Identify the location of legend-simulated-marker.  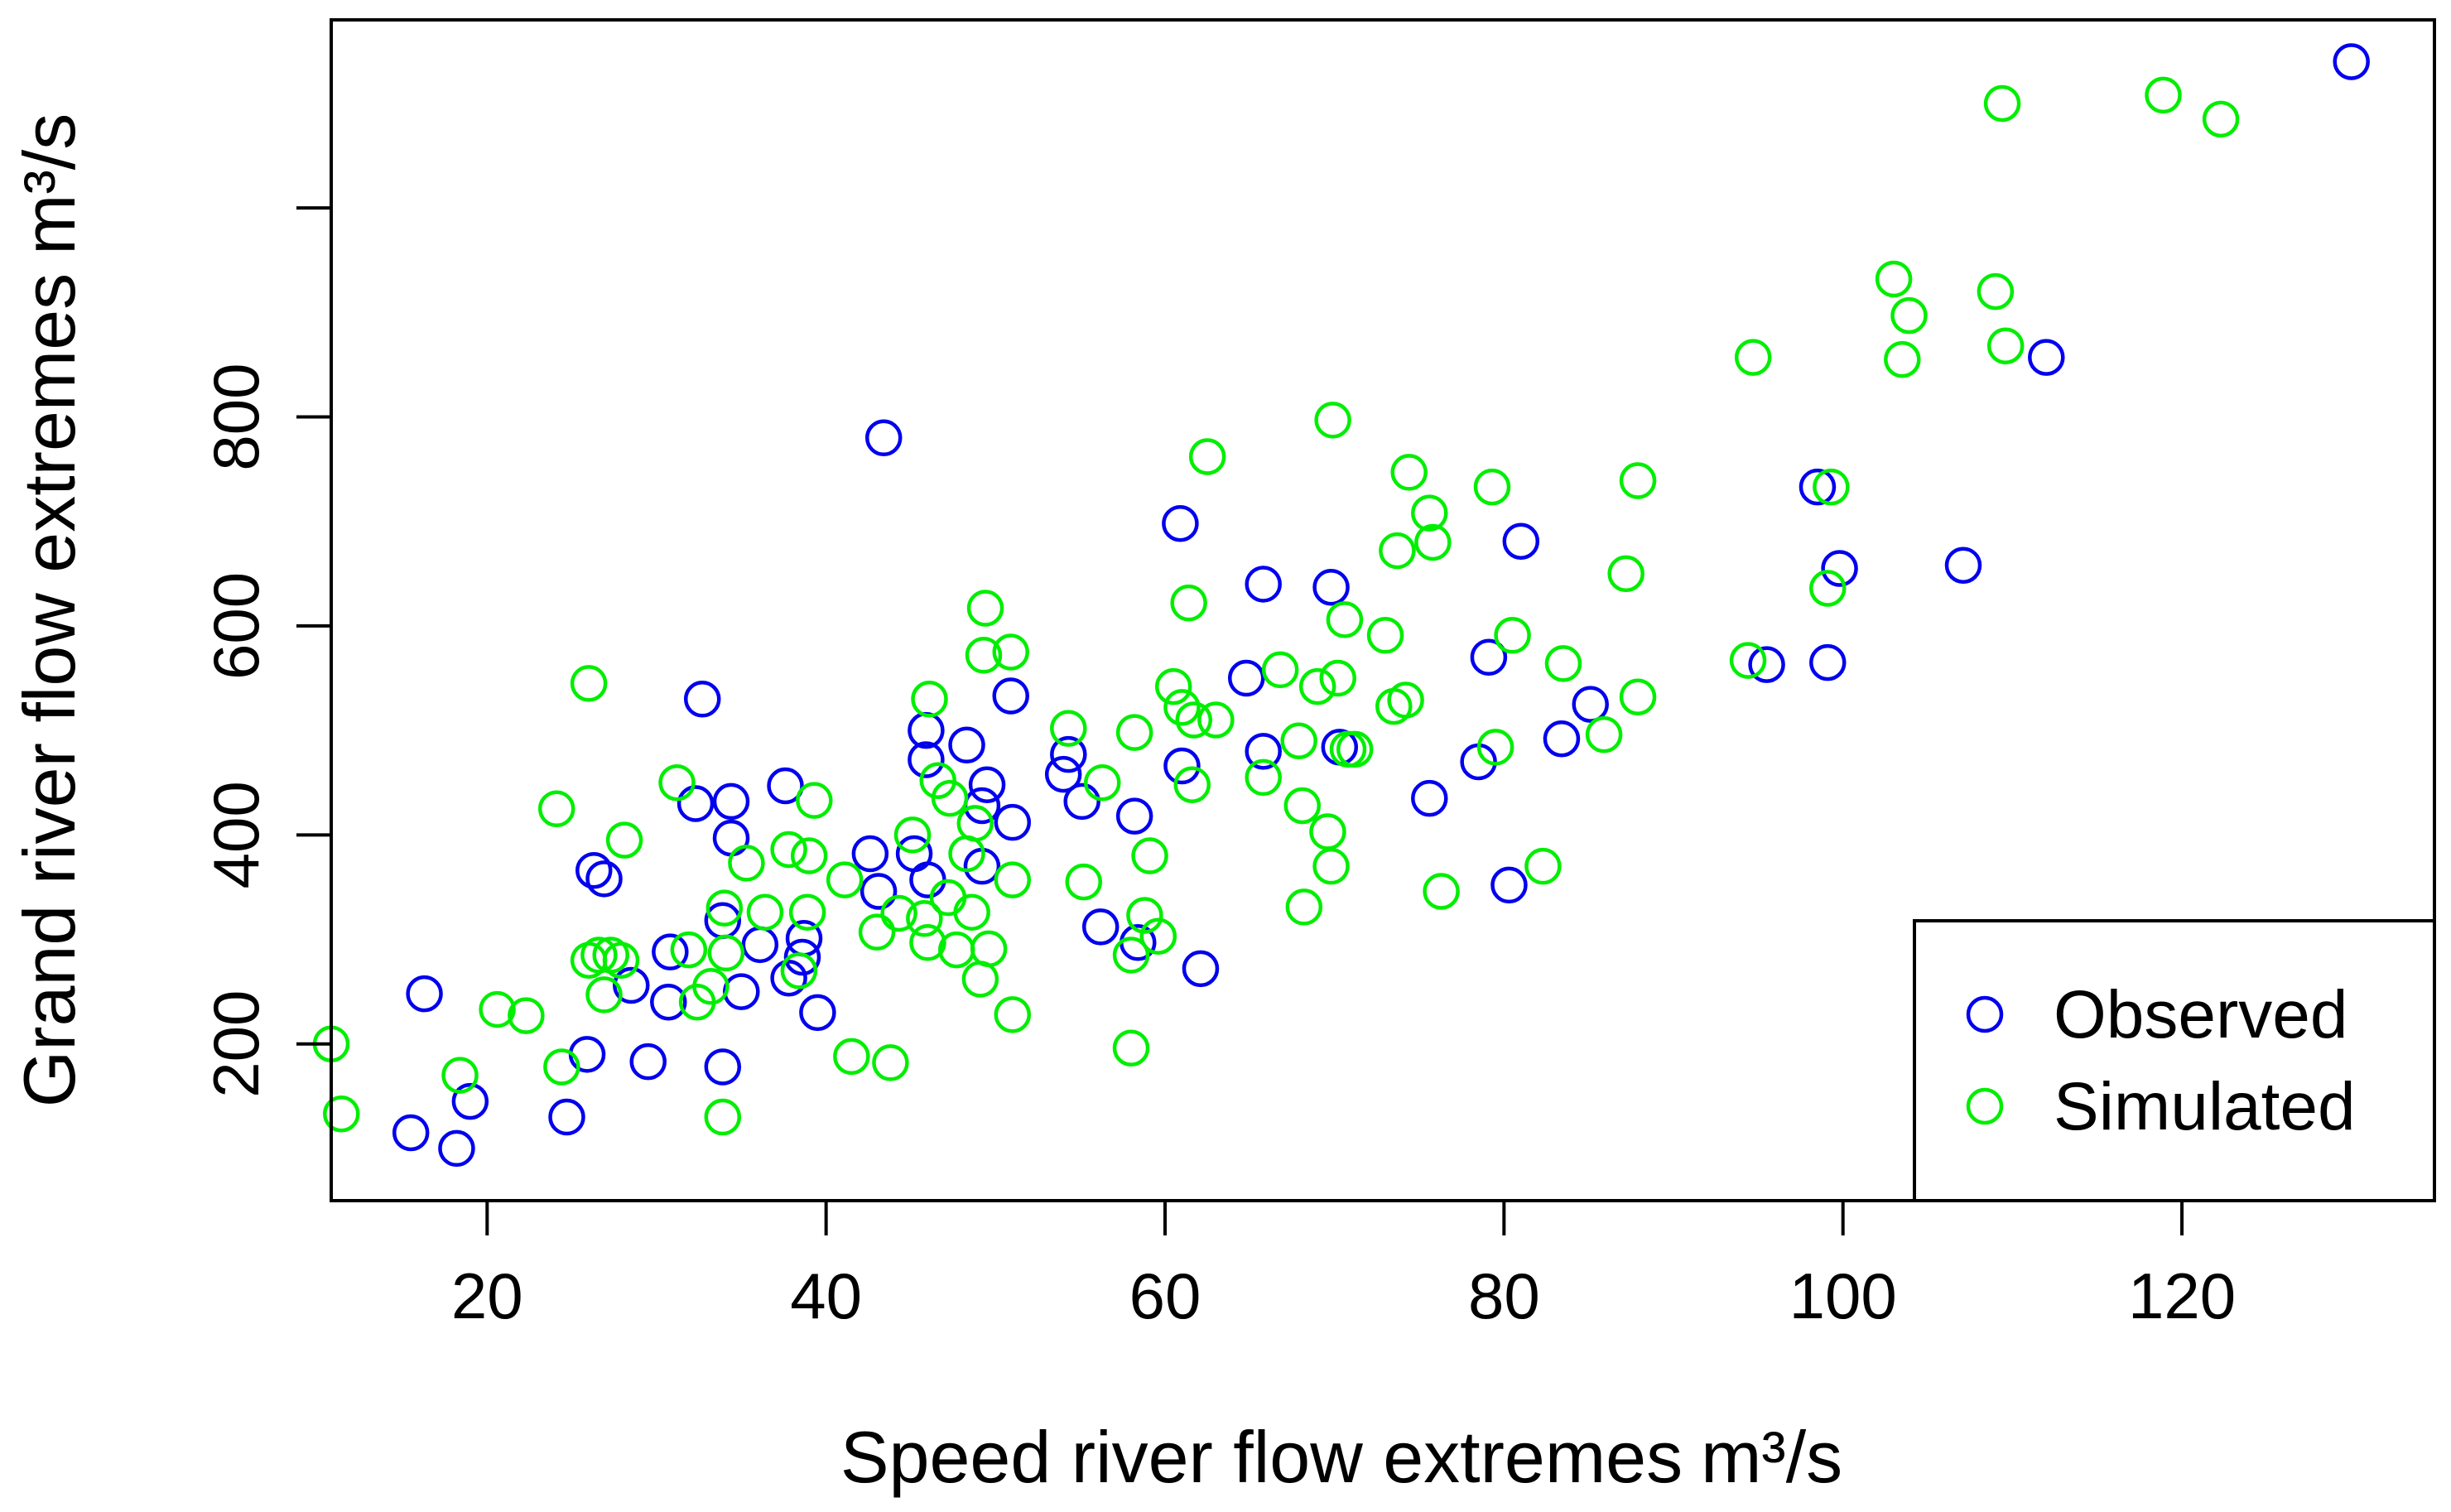
(1985, 1106).